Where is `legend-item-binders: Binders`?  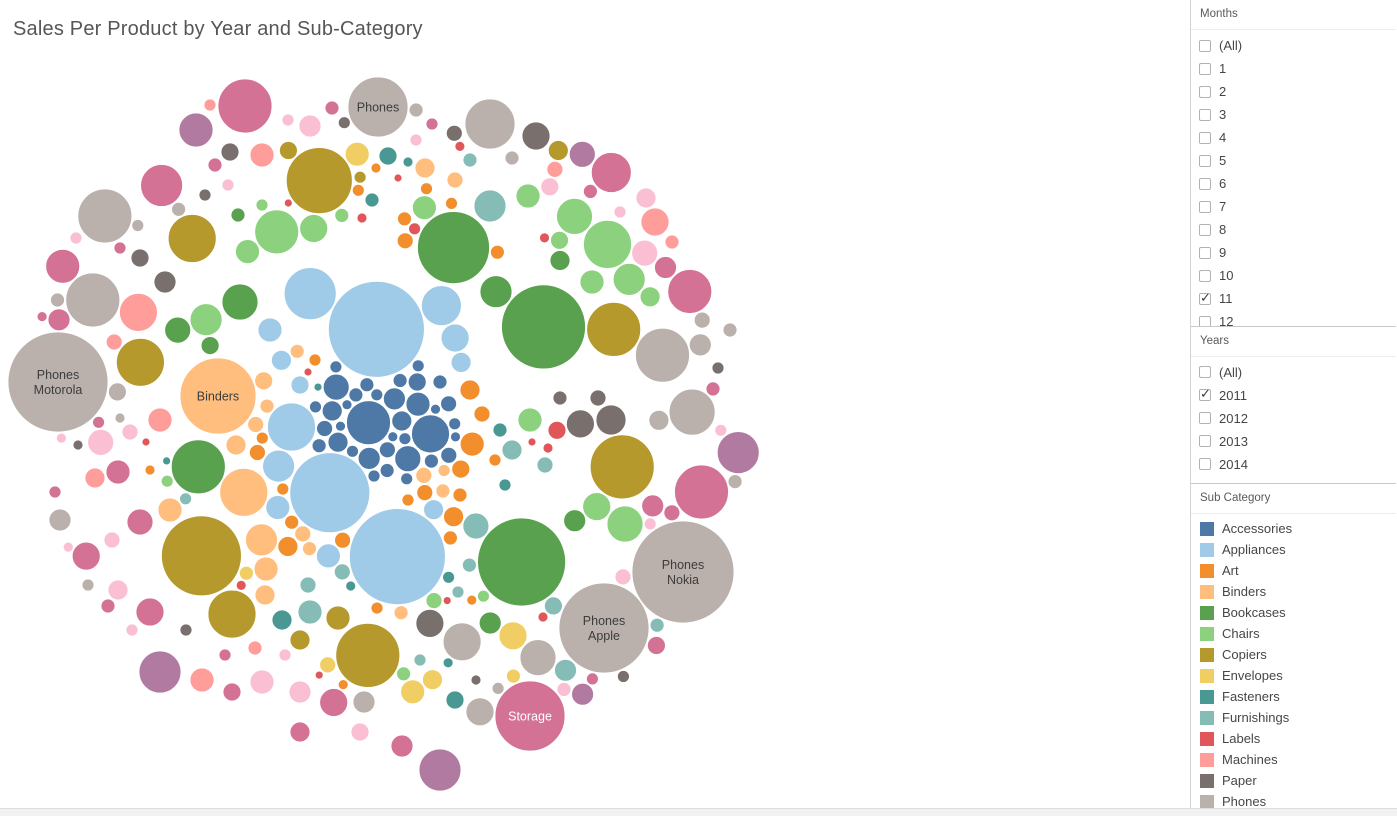
legend-item-binders: Binders is located at coordinates (1293, 591).